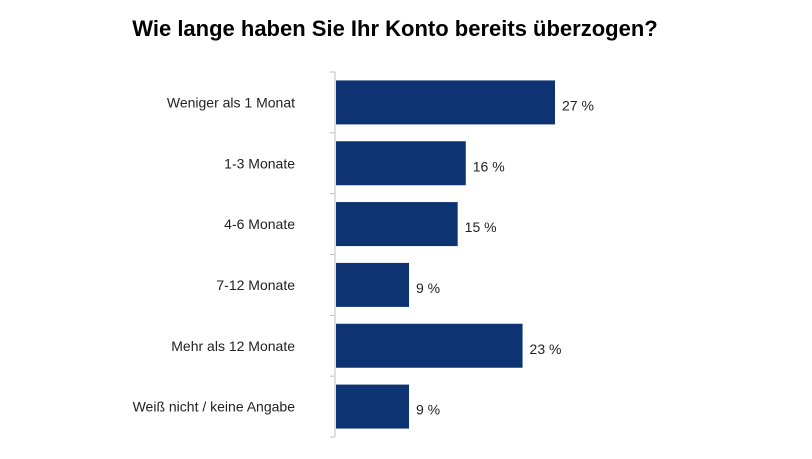 This screenshot has height=459, width=812. I want to click on data-label: 23 %, so click(546, 349).